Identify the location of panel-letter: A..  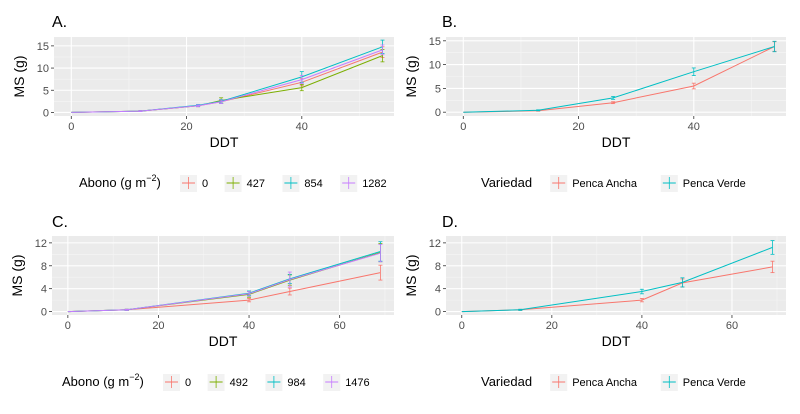
(59, 22).